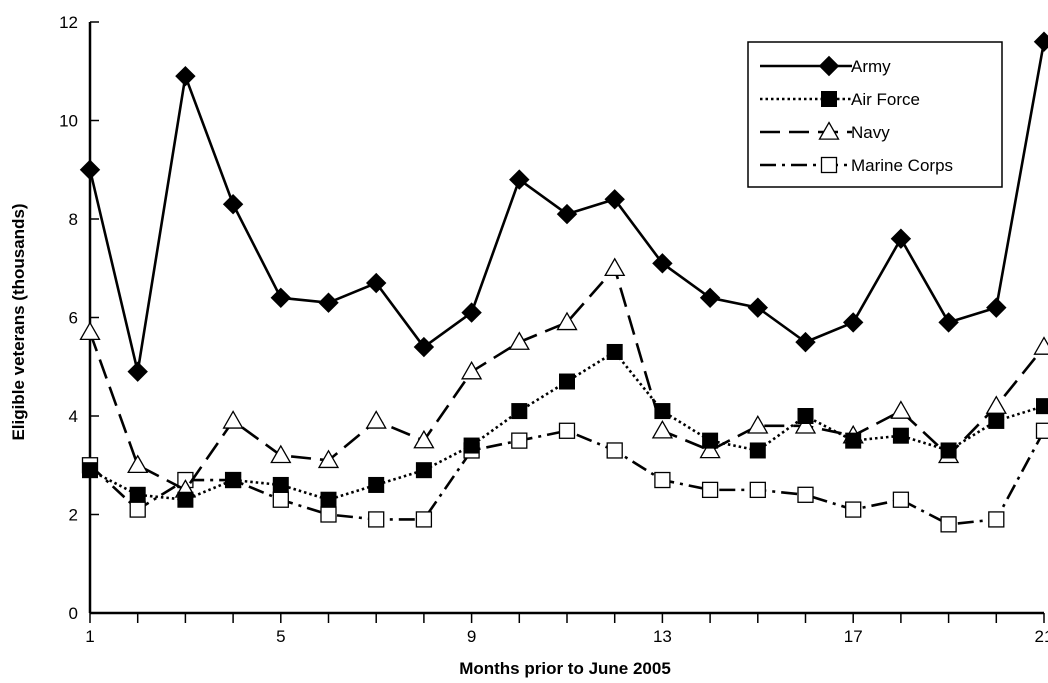 This screenshot has width=1048, height=683. What do you see at coordinates (73, 416) in the screenshot?
I see `y-tick-label: 4` at bounding box center [73, 416].